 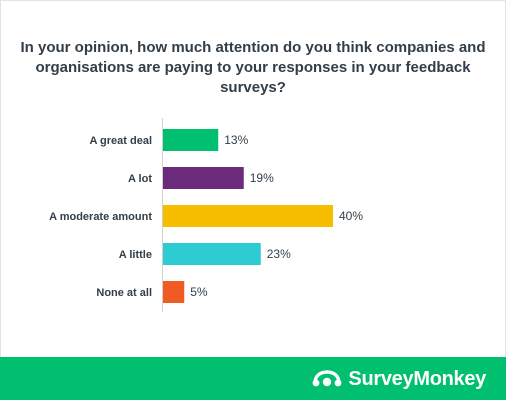 What do you see at coordinates (124, 293) in the screenshot?
I see `category-label: None at all` at bounding box center [124, 293].